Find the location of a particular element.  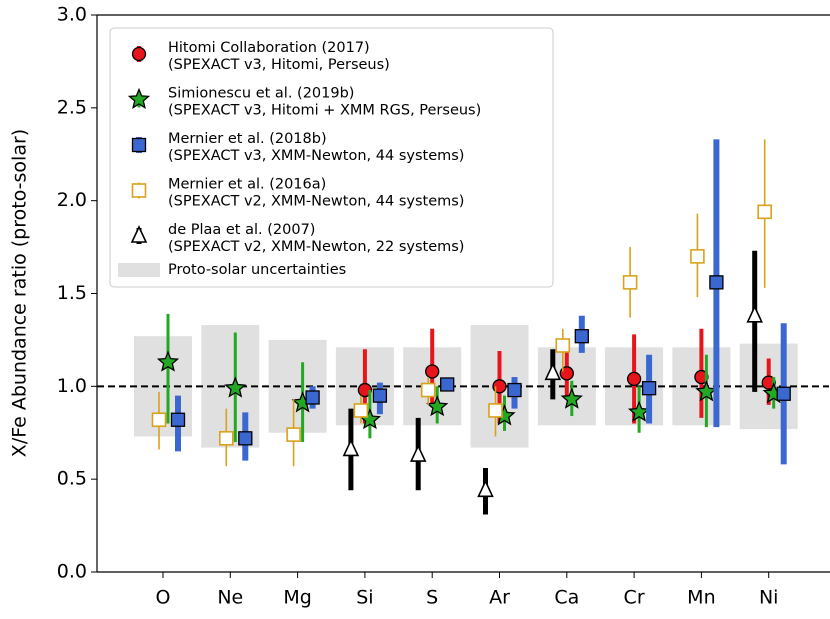

legend-label: Proto-solar uncertainties is located at coordinates (257, 270).